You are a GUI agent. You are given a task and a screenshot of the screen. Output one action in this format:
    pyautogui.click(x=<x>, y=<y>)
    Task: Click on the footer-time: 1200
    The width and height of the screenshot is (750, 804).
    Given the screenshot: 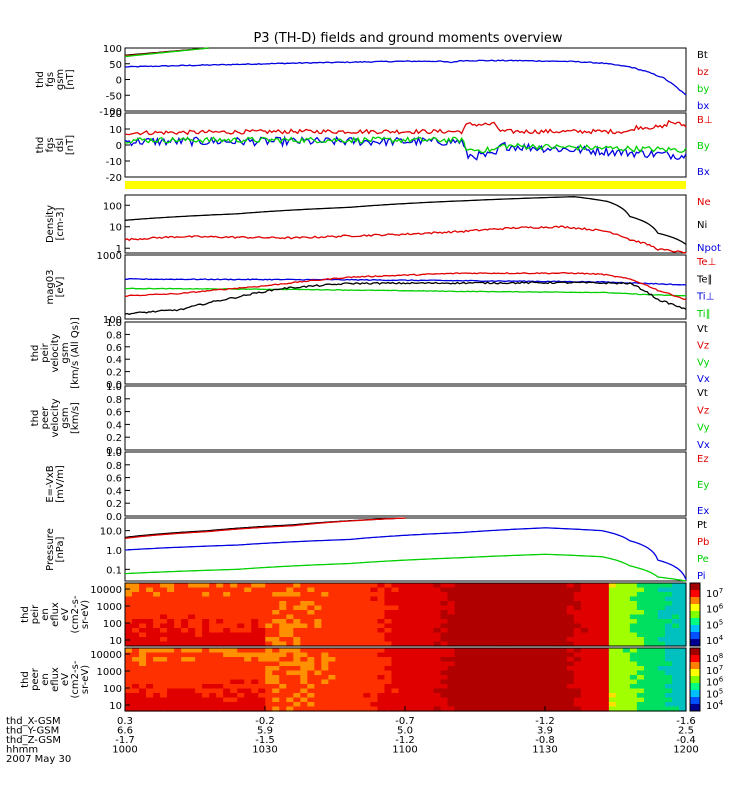 What is the action you would take?
    pyautogui.click(x=685, y=750)
    